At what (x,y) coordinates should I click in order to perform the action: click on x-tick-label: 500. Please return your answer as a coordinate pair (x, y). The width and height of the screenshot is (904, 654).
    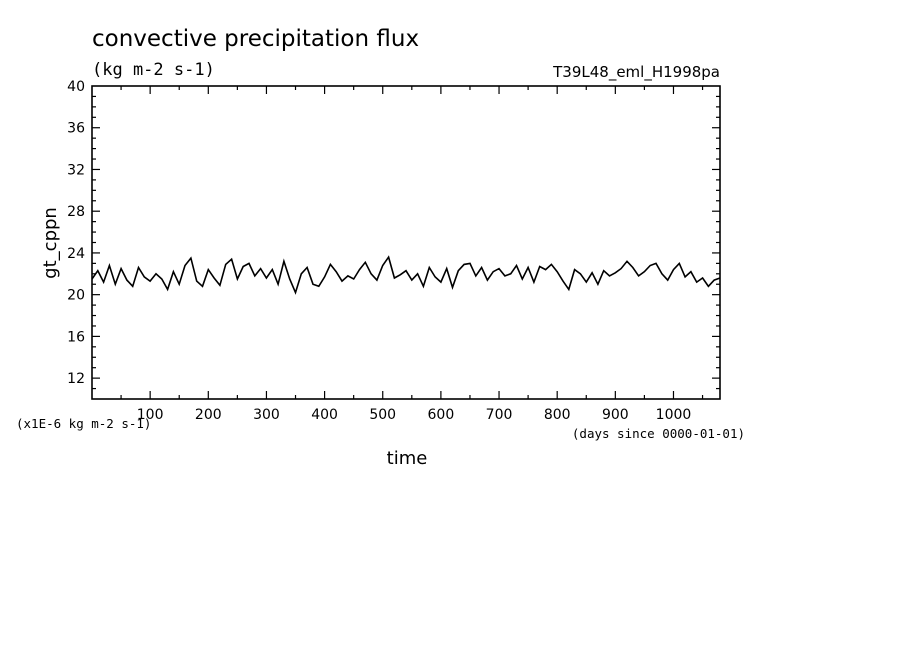
    Looking at the image, I should click on (382, 415).